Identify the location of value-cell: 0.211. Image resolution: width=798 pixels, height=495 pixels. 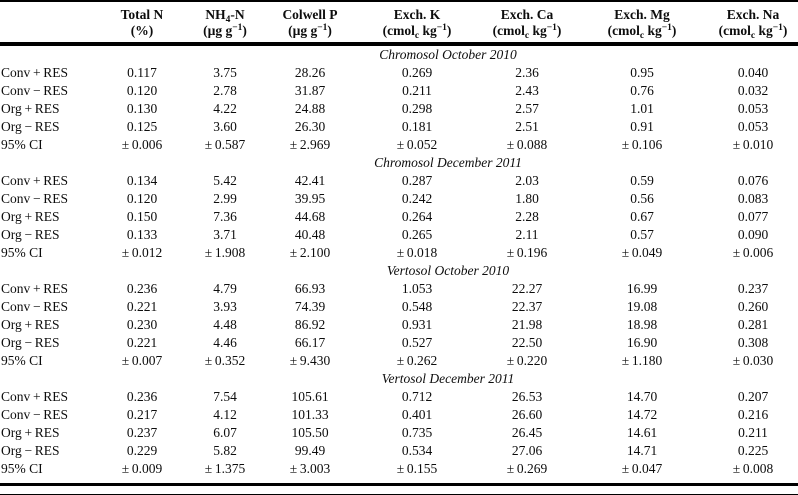
(753, 432).